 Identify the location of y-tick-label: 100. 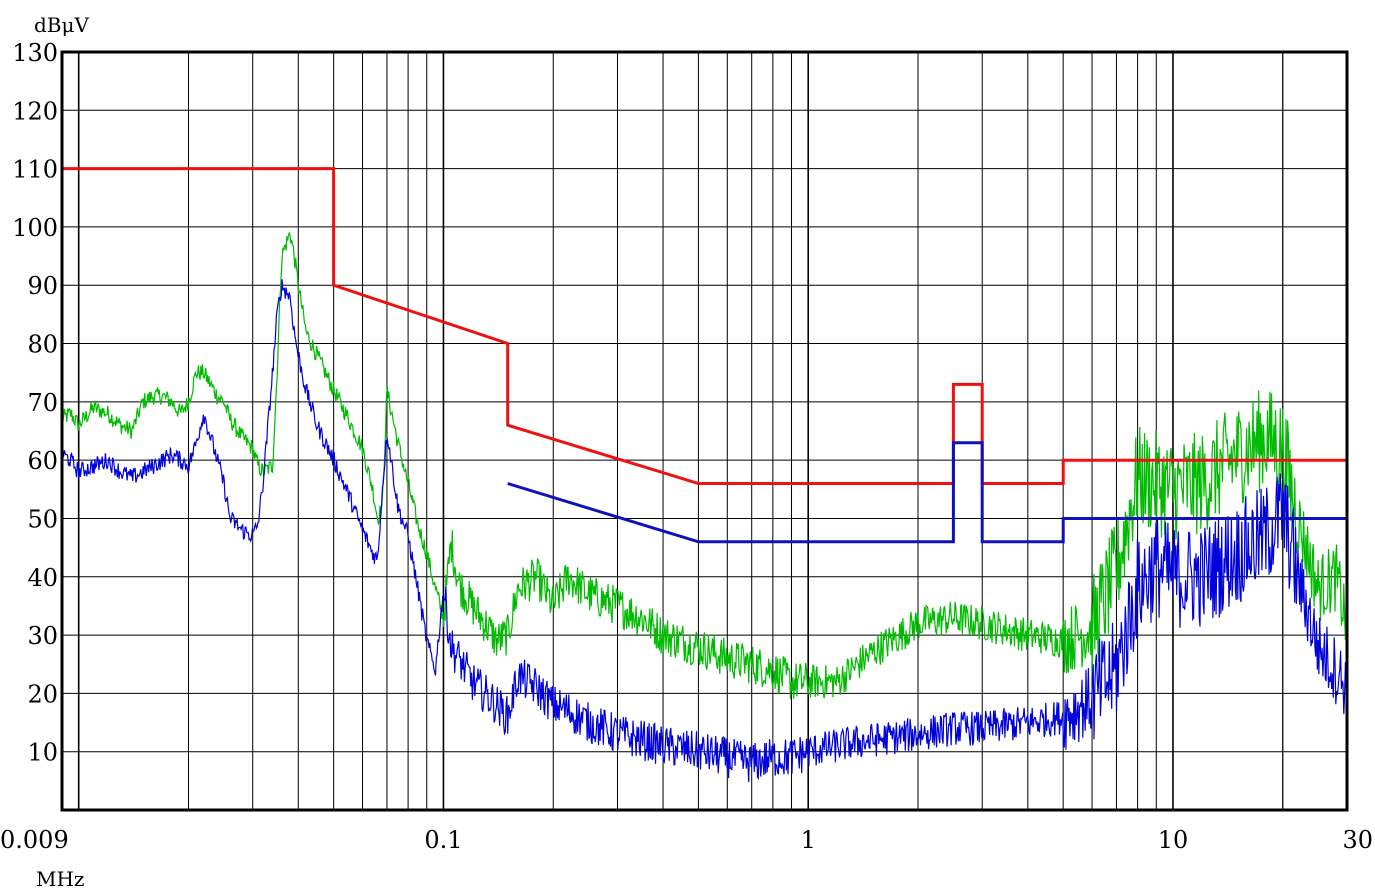
(35, 228).